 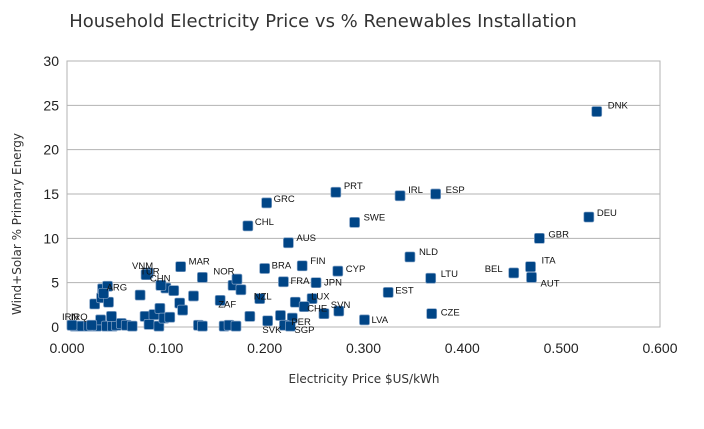 What do you see at coordinates (223, 271) in the screenshot?
I see `point-label-nor: NOR` at bounding box center [223, 271].